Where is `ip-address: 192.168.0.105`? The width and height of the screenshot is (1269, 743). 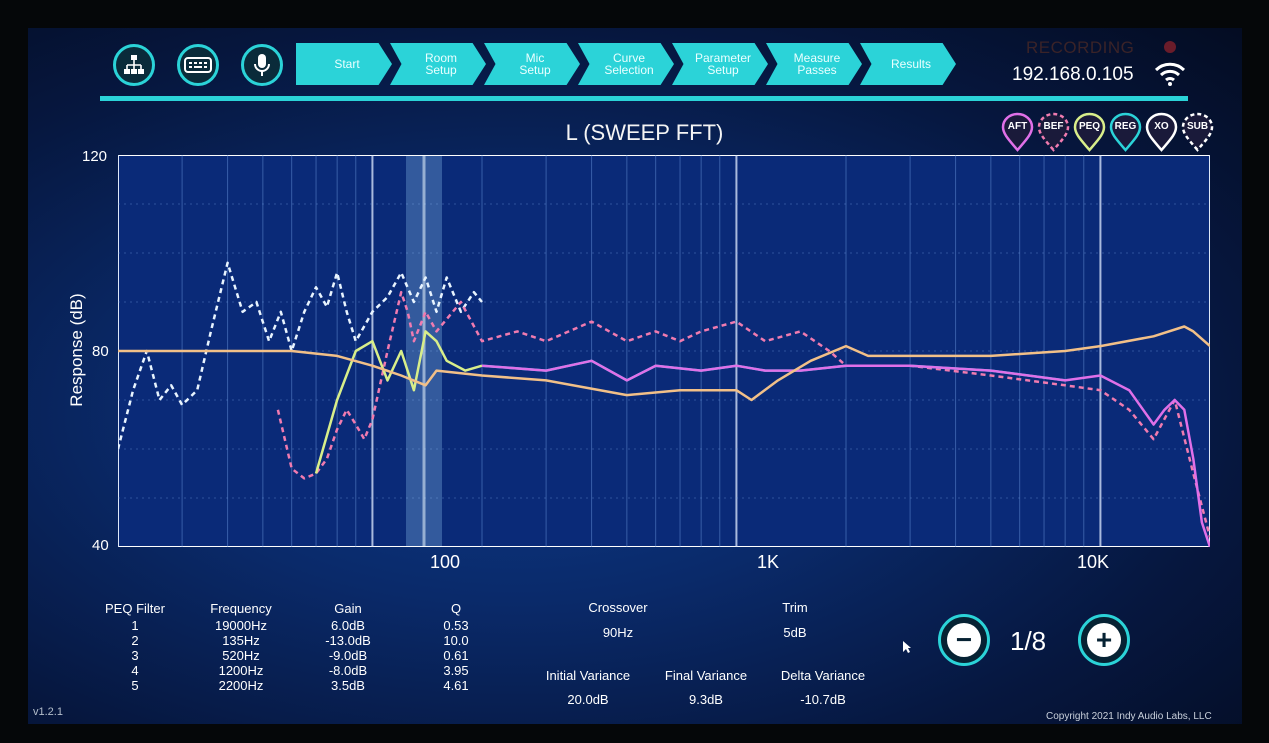 ip-address: 192.168.0.105 is located at coordinates (1073, 74).